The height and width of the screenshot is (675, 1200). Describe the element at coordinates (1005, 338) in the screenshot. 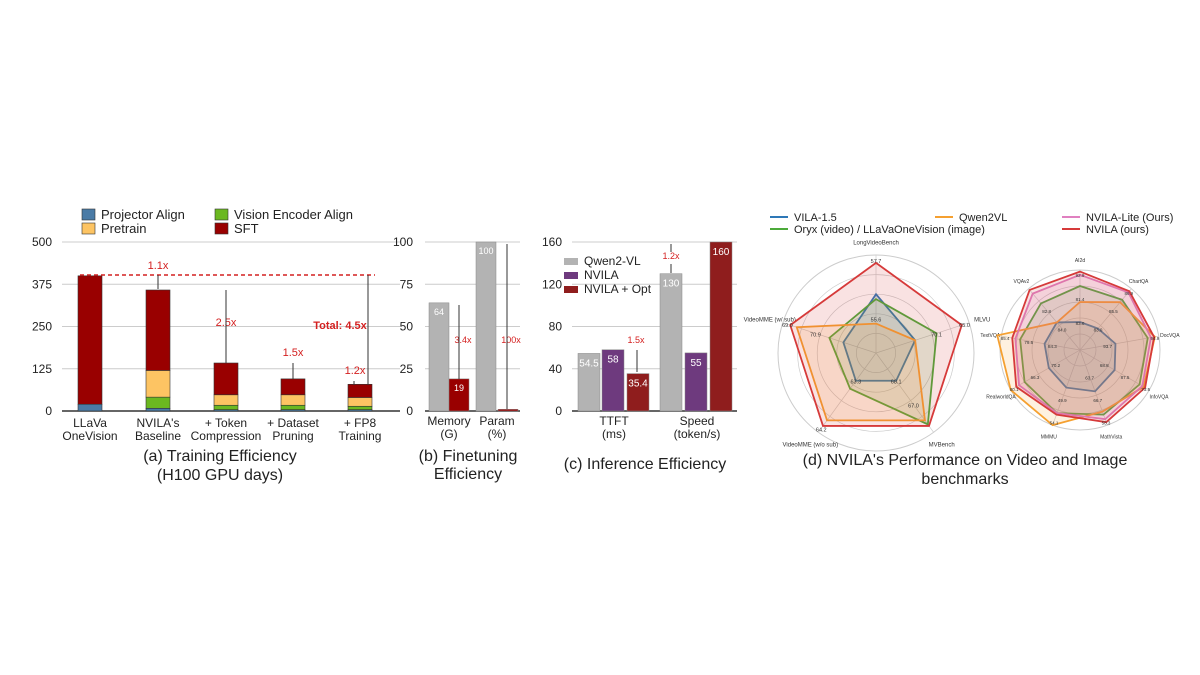

I see `radar-value-label: 85.4` at that location.